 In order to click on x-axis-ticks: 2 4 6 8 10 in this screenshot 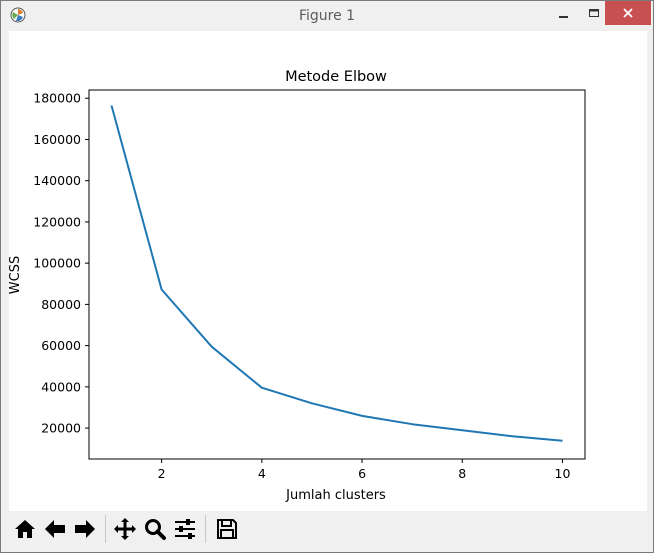, I will do `click(364, 470)`.